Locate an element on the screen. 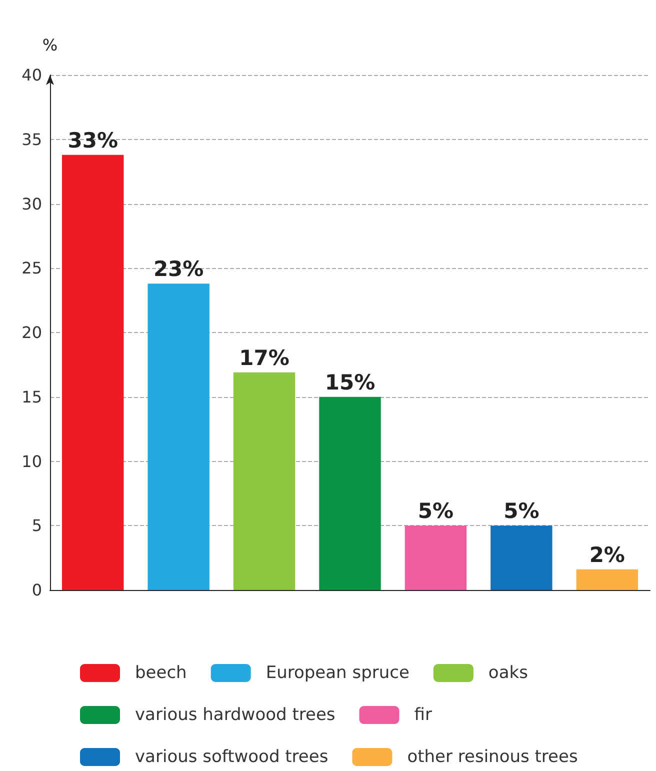 The height and width of the screenshot is (771, 656). legend-label: fir is located at coordinates (423, 715).